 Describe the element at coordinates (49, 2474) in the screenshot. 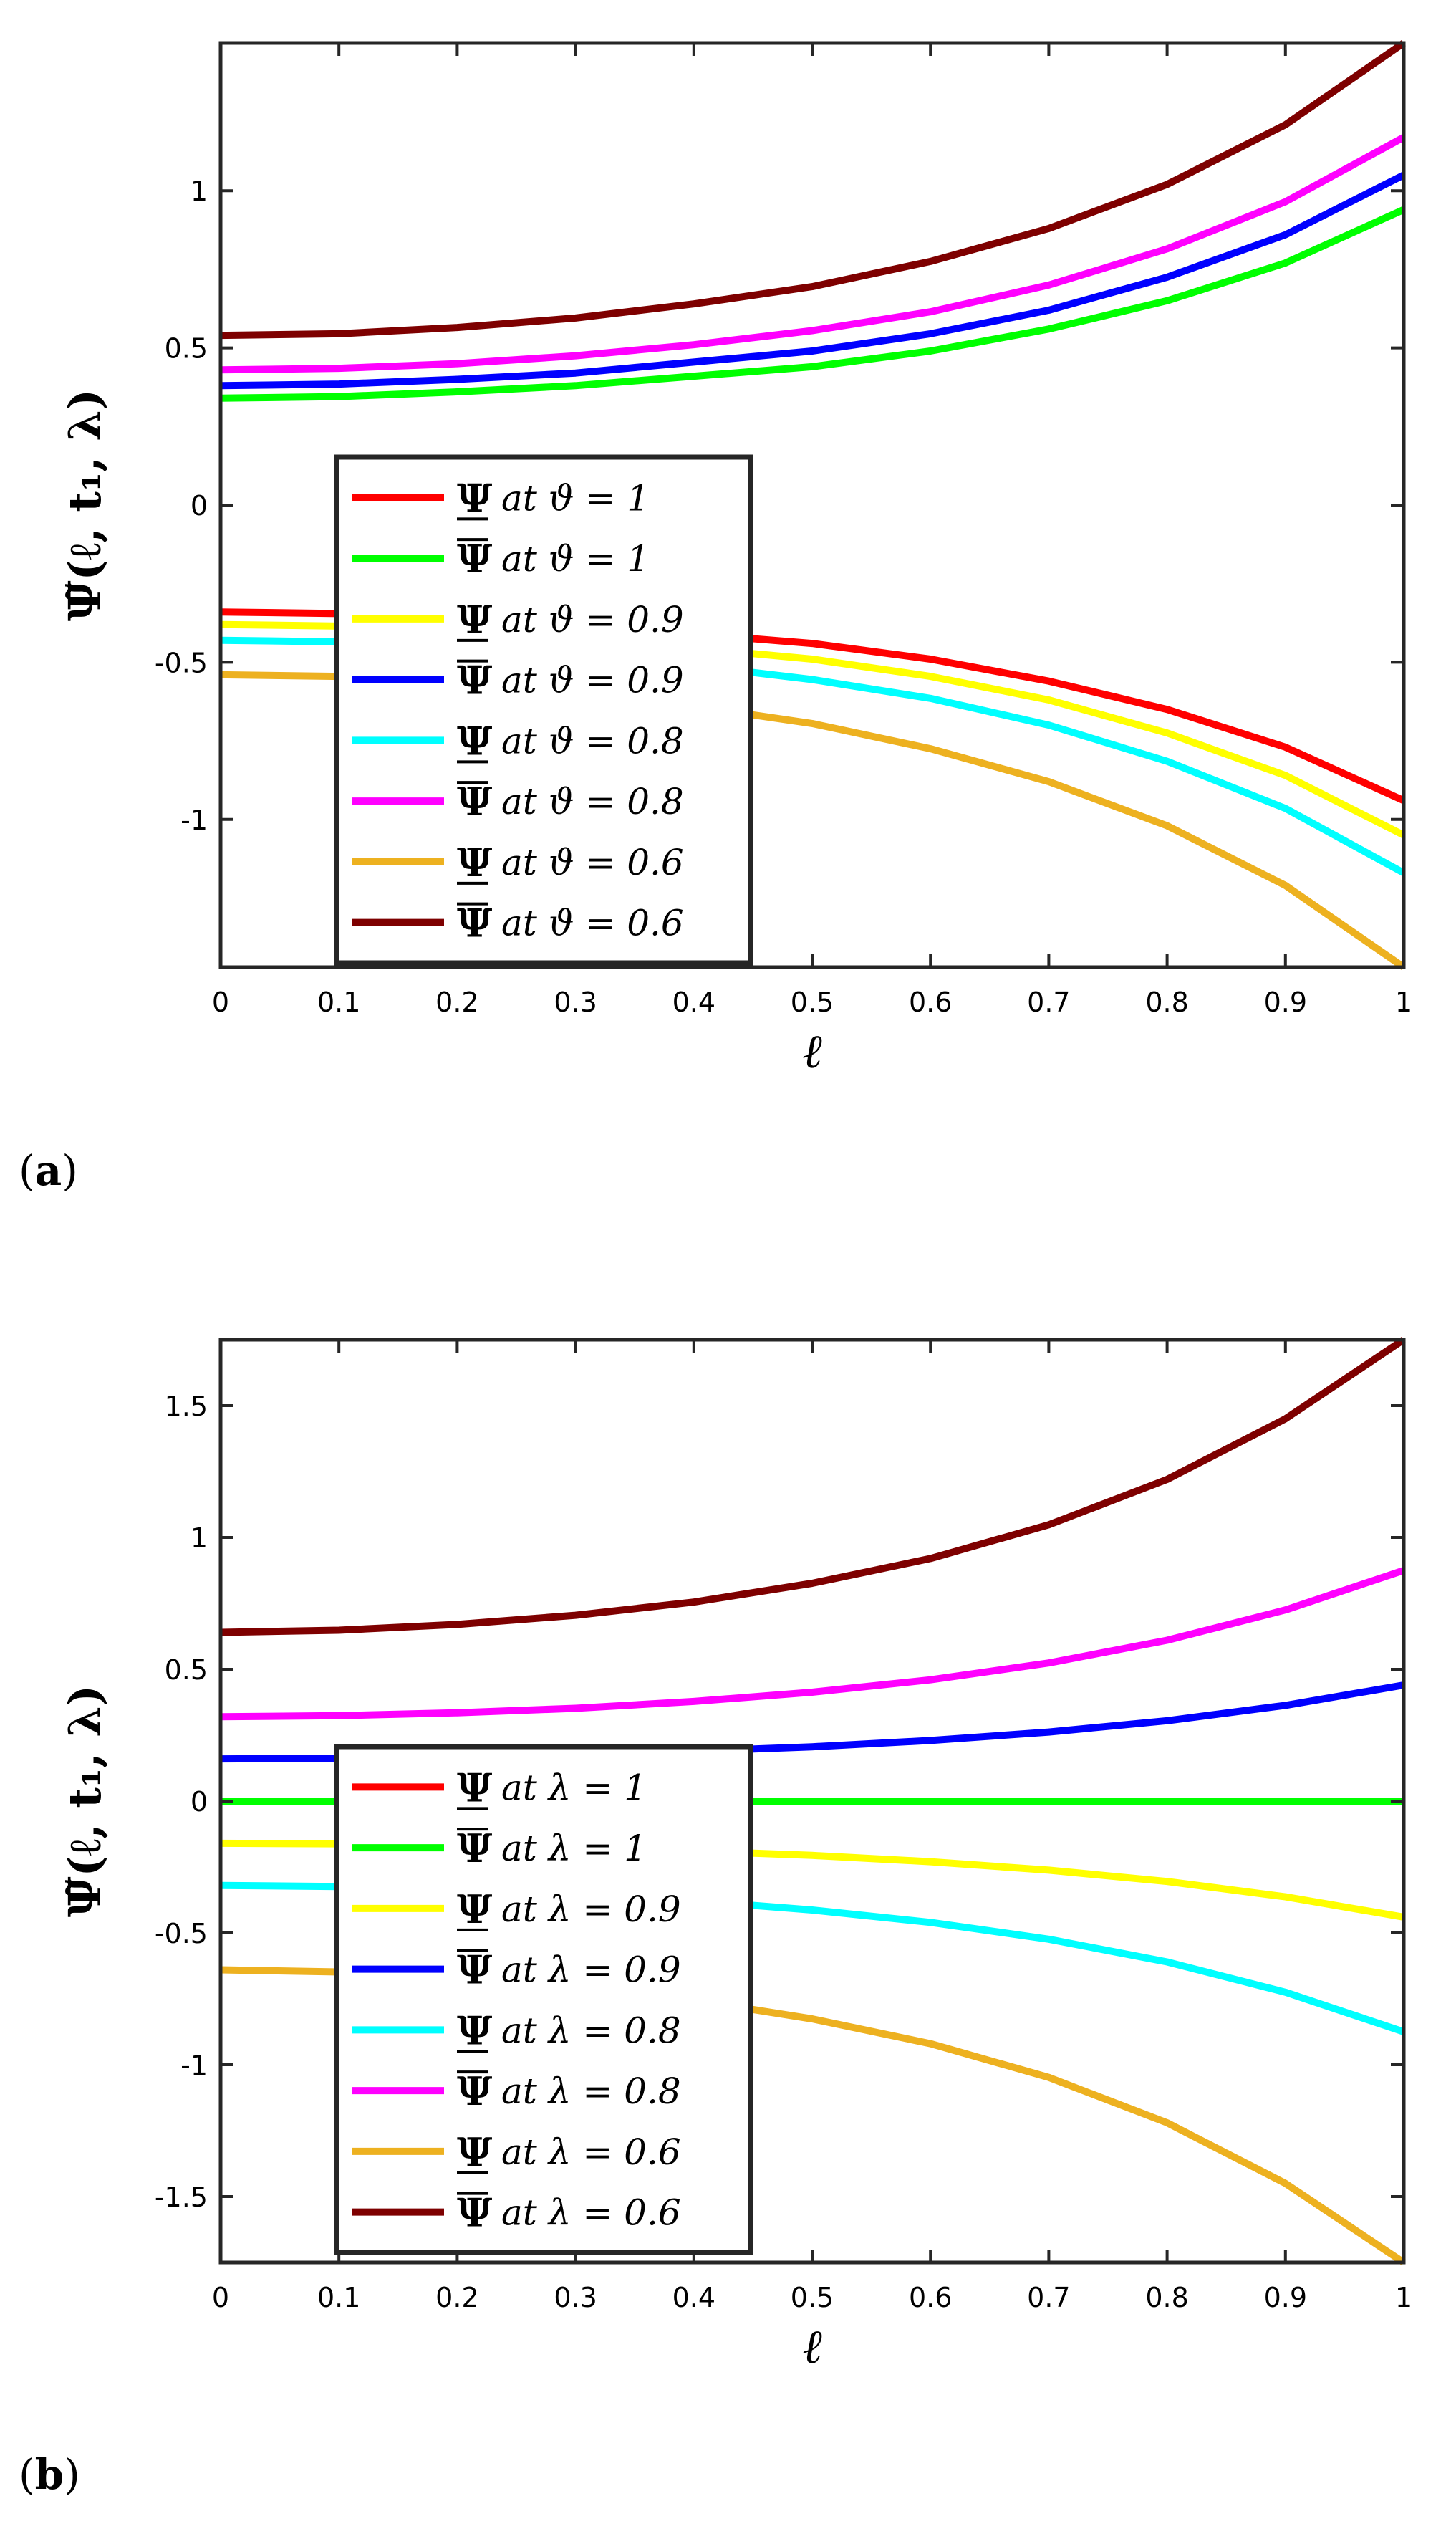

I see `panel-label-b: (b)` at that location.